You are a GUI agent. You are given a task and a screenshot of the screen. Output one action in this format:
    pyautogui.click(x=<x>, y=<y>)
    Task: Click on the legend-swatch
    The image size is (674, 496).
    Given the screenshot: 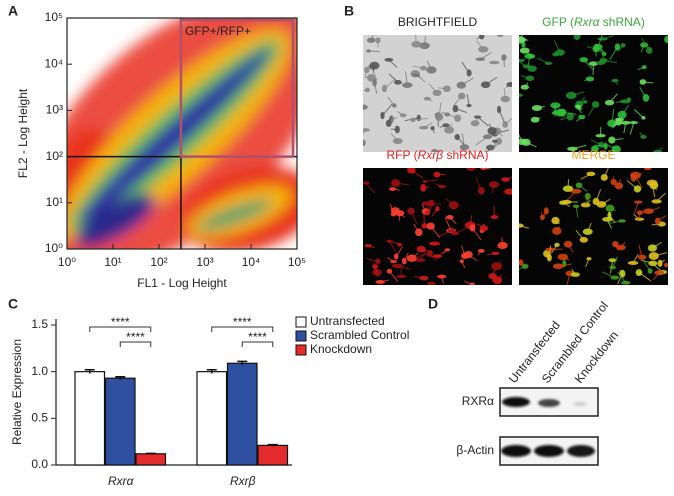 What is the action you would take?
    pyautogui.click(x=301, y=350)
    